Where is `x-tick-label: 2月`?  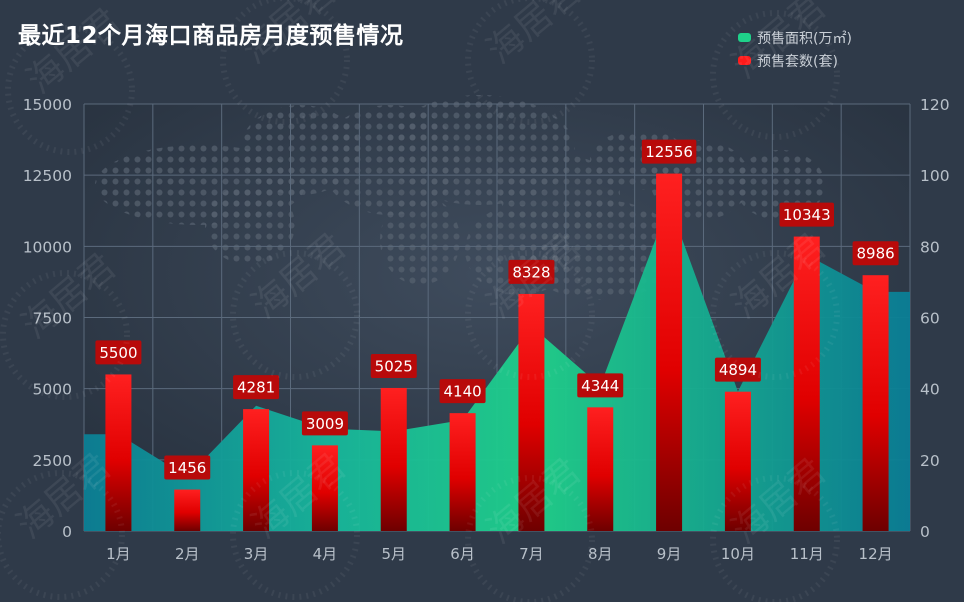
x-tick-label: 2月 is located at coordinates (187, 554).